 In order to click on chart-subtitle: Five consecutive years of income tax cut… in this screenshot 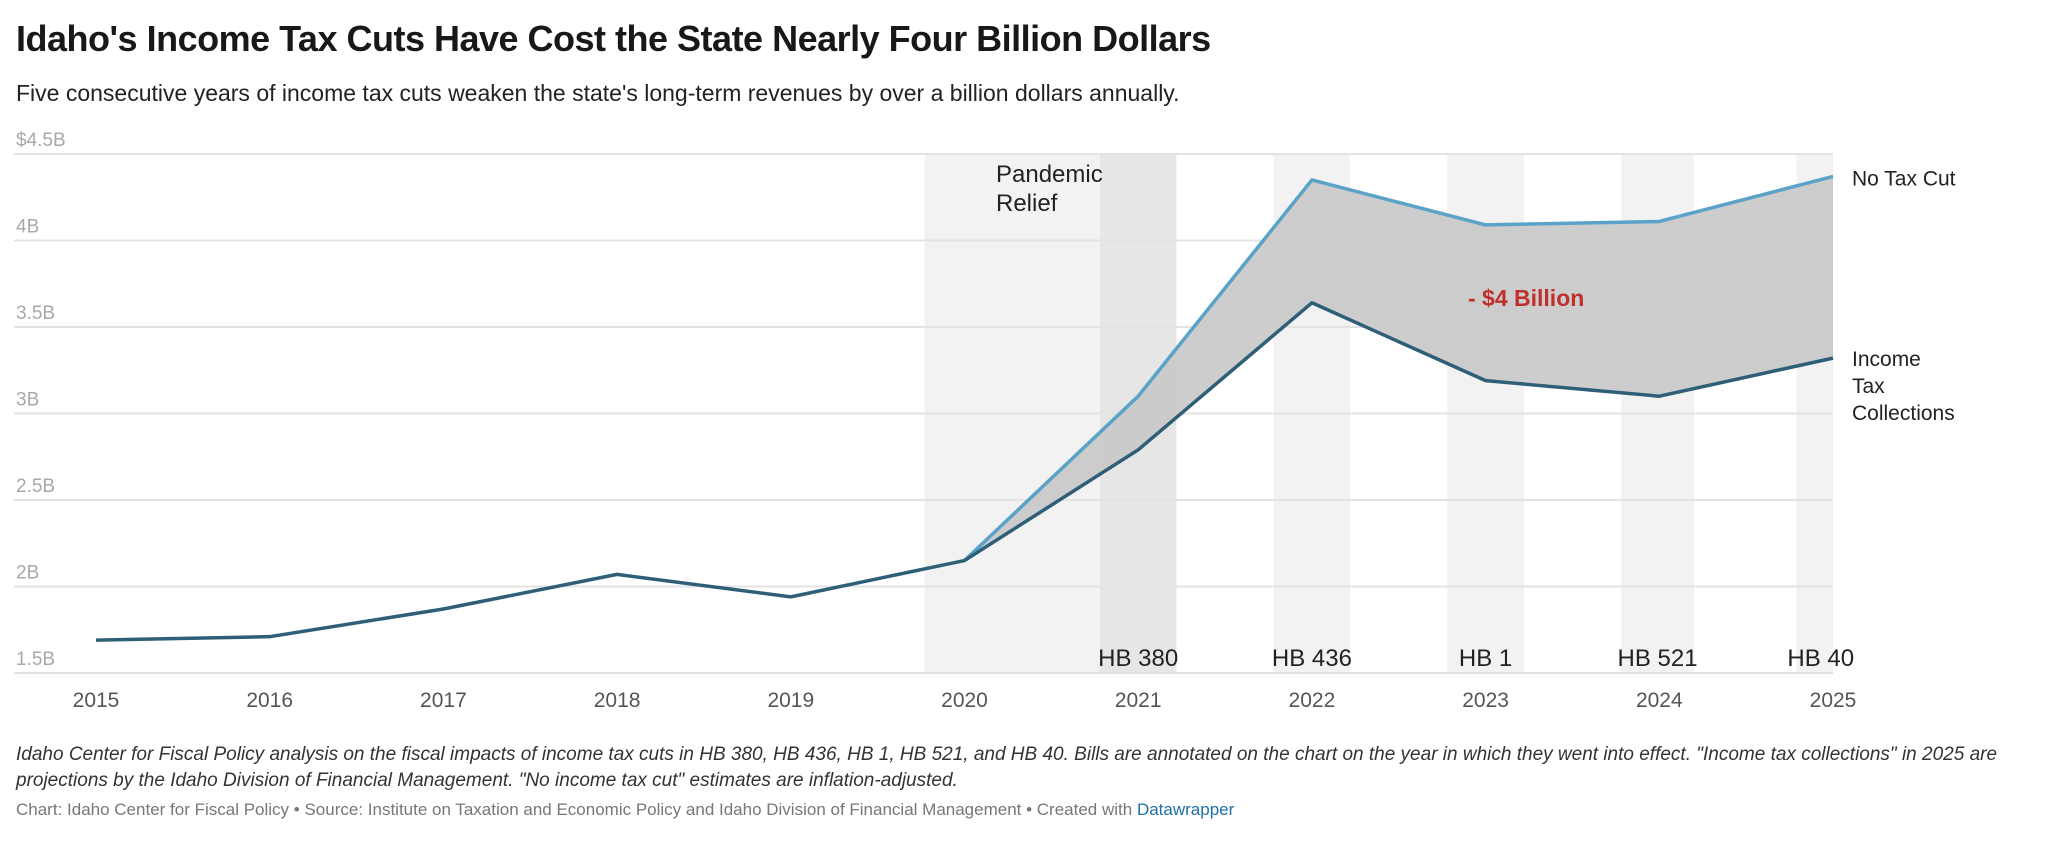, I will do `click(598, 93)`.